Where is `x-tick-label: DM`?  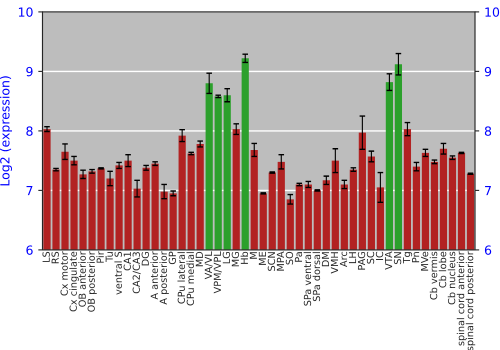 x-tick-label: DM is located at coordinates (326, 259).